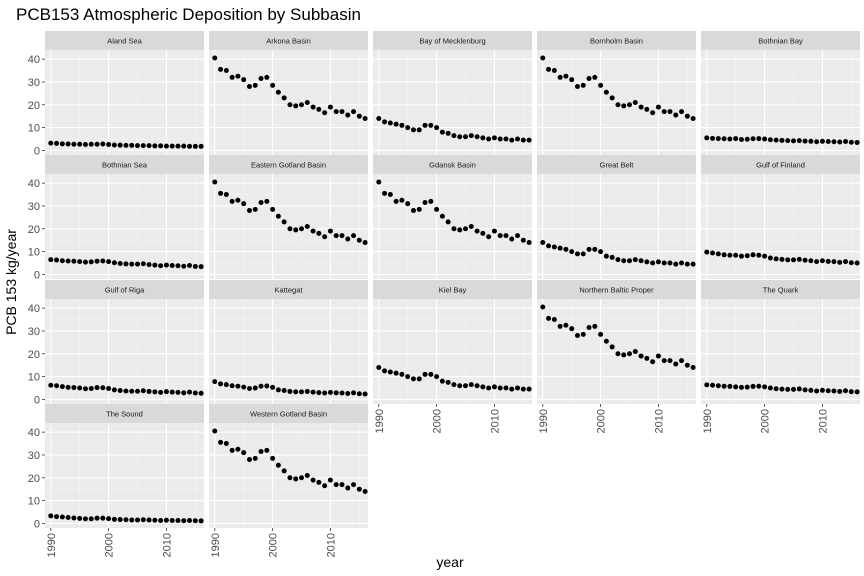 The width and height of the screenshot is (864, 576). Describe the element at coordinates (34, 83) in the screenshot. I see `y-tick-label: 30` at that location.